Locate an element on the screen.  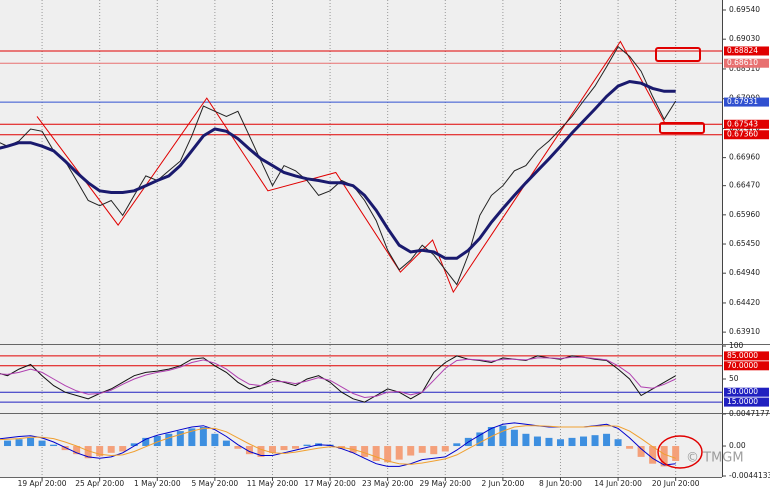
level-label: 30.0000 is located at coordinates (742, 391).